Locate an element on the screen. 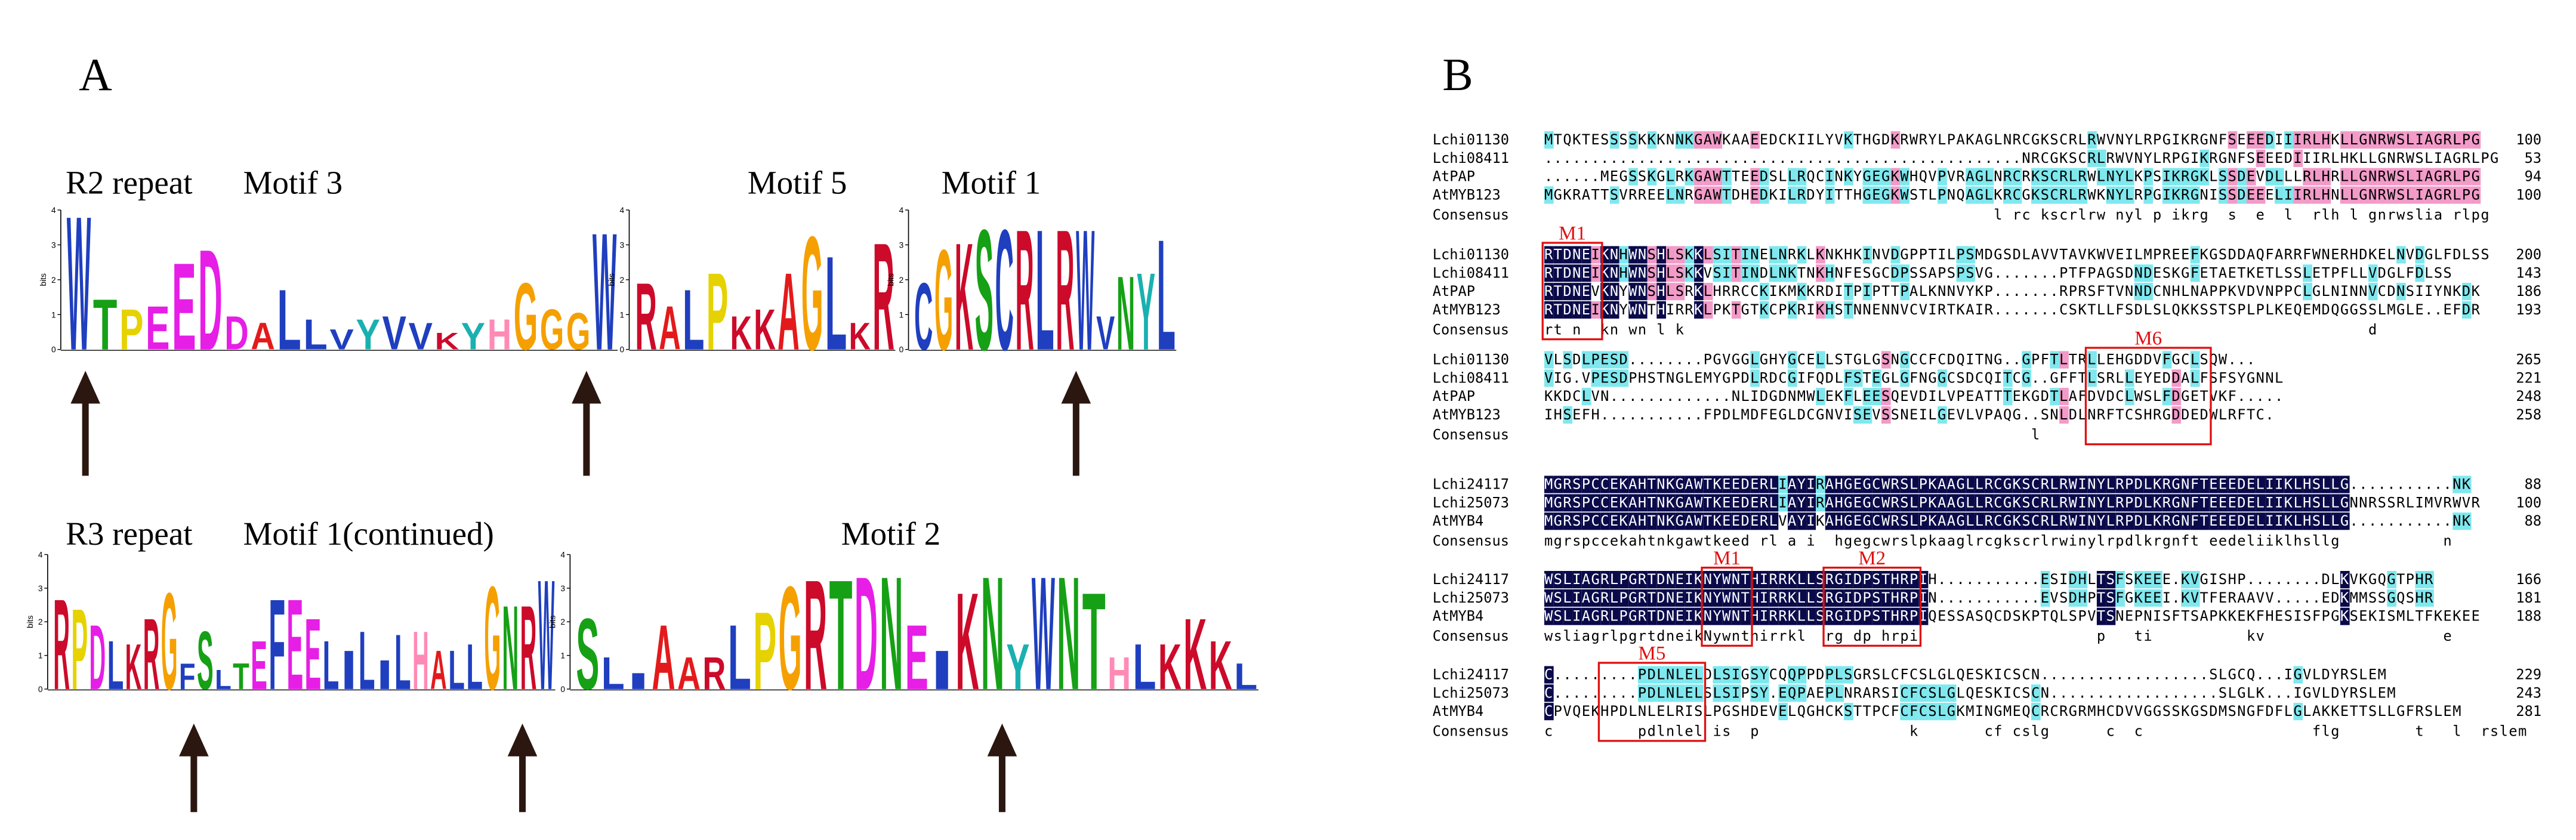 The image size is (2576, 840). logo-letter: L is located at coordinates (367, 660).